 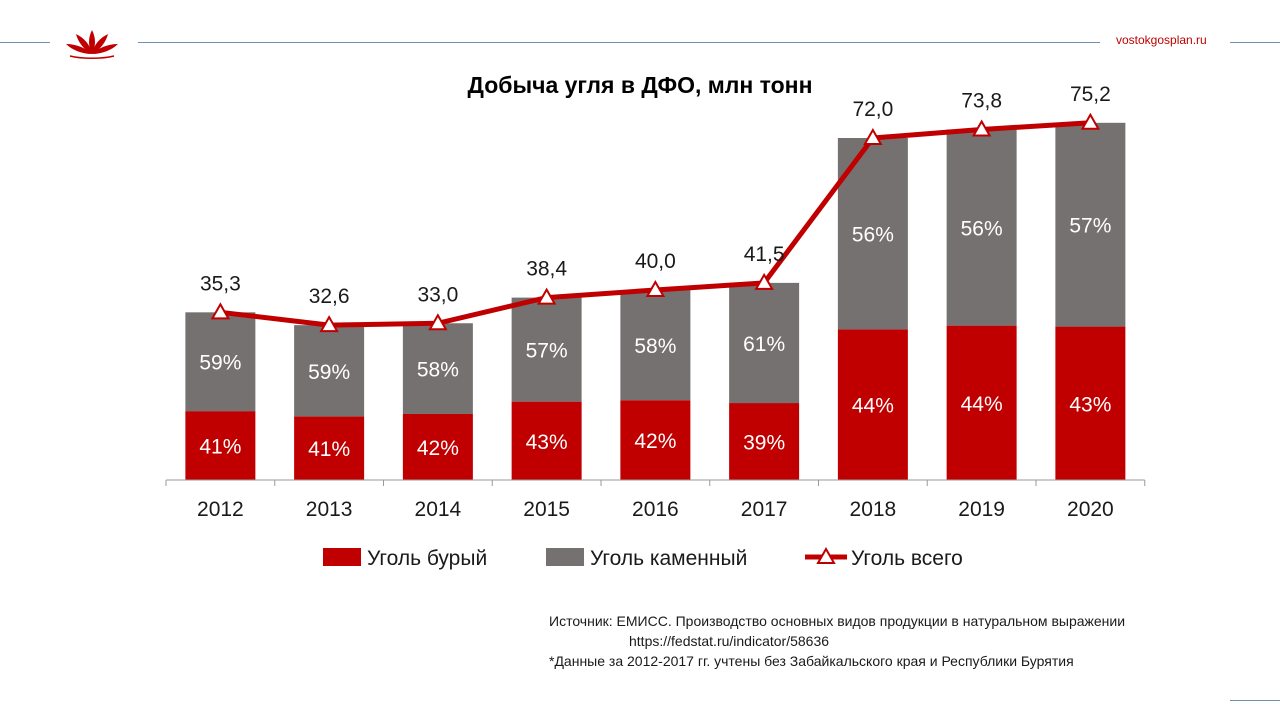 I want to click on bar-brown-2017, so click(x=764, y=441).